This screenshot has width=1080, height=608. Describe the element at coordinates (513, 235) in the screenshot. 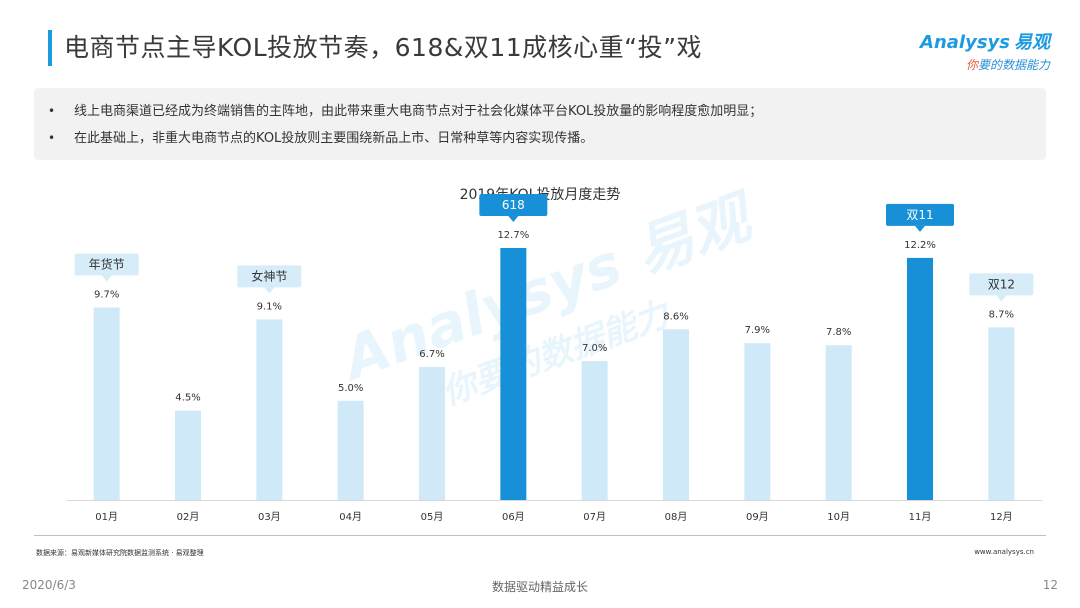

I see `data-label-06月: 12.7%` at that location.